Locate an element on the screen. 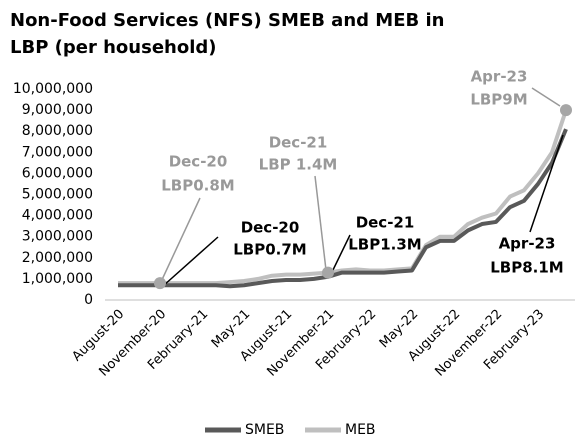  annotation: LBP 1.4M is located at coordinates (298, 165).